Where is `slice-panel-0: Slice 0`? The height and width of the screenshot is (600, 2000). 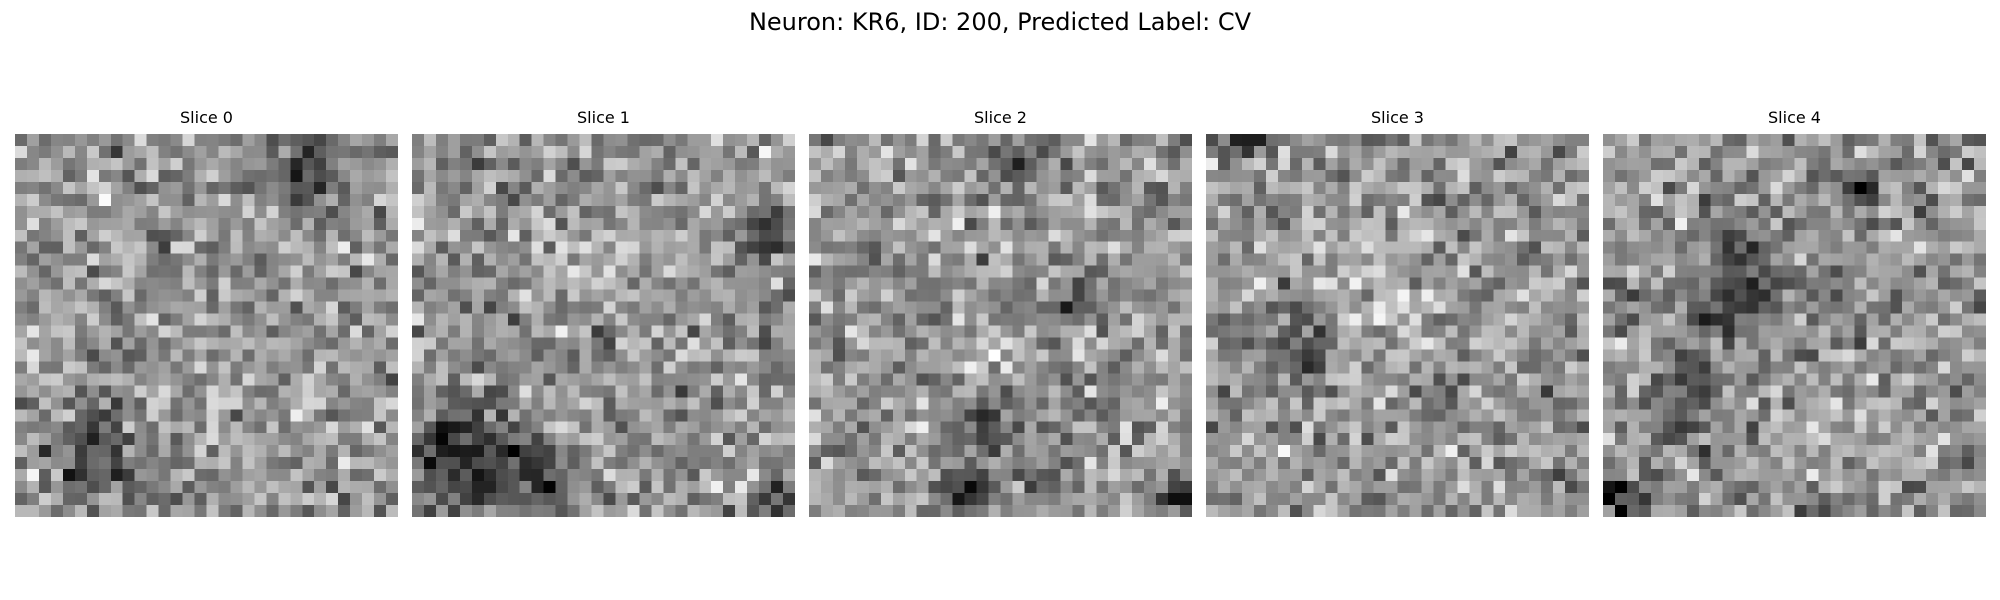
slice-panel-0: Slice 0 is located at coordinates (206, 311).